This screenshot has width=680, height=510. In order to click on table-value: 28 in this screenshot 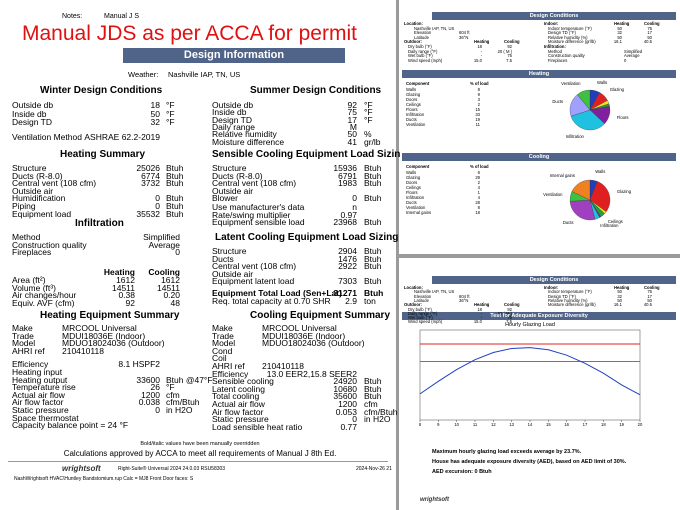, I will do `click(477, 202)`.